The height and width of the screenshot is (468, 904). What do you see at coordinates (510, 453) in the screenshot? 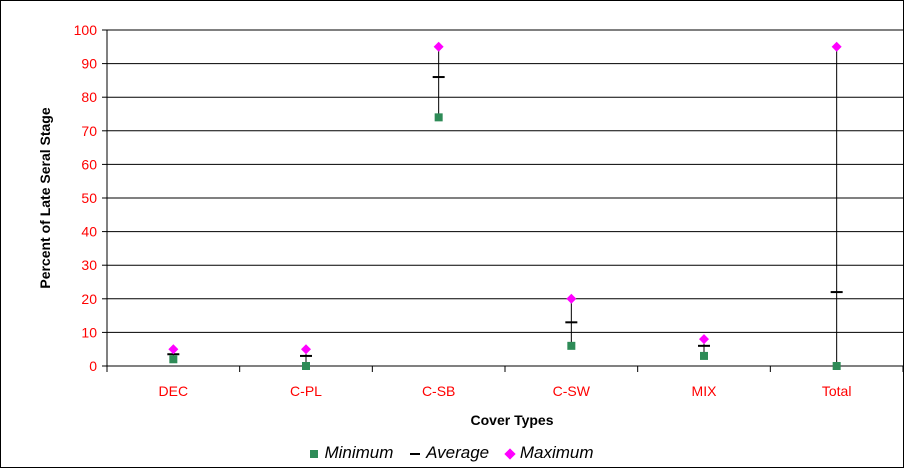
I see `diamond-marker-icon` at bounding box center [510, 453].